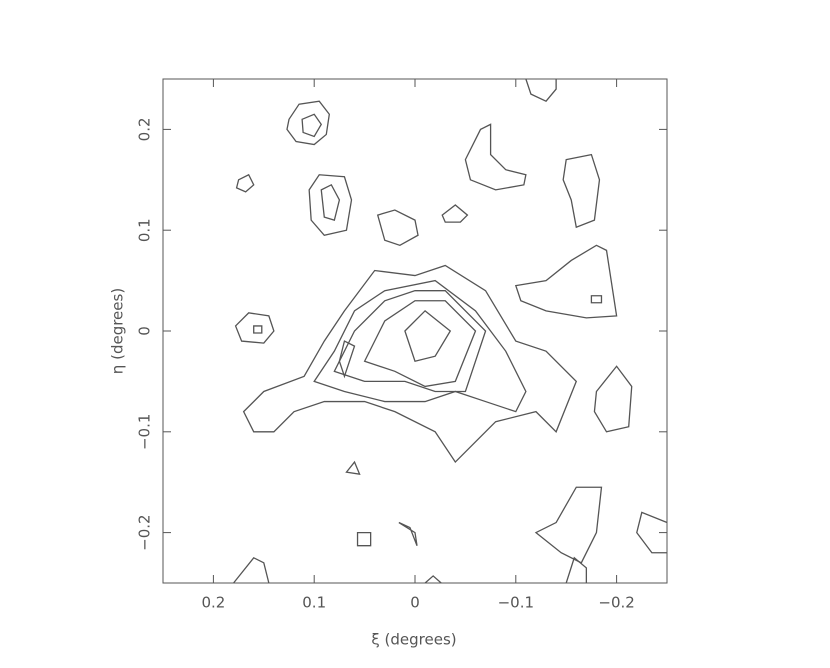 Image resolution: width=830 pixels, height=668 pixels. What do you see at coordinates (145, 230) in the screenshot?
I see `y-tick-label: 0.1` at bounding box center [145, 230].